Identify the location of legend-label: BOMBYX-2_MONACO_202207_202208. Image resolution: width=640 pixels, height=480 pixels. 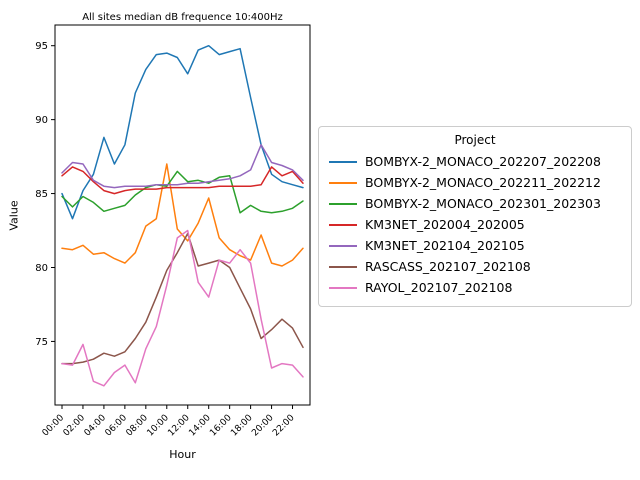
(483, 161).